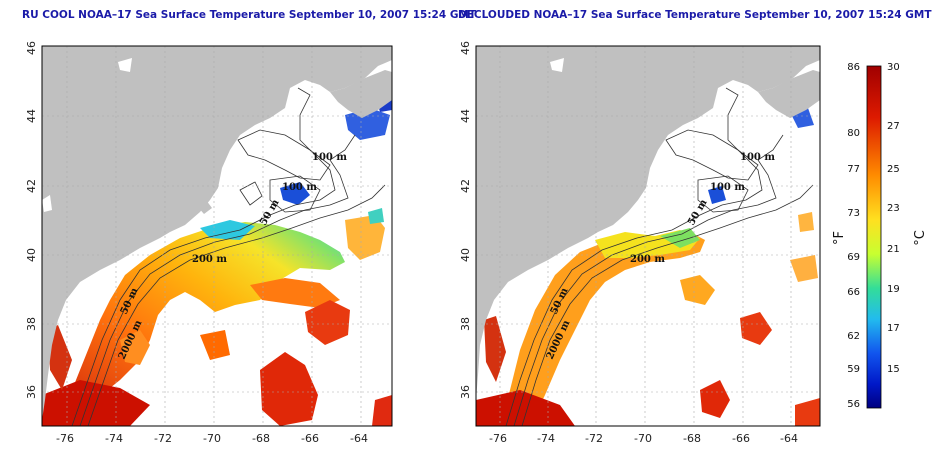 This screenshot has height=475, width=950. I want to click on celsius-tick: 30, so click(893, 67).